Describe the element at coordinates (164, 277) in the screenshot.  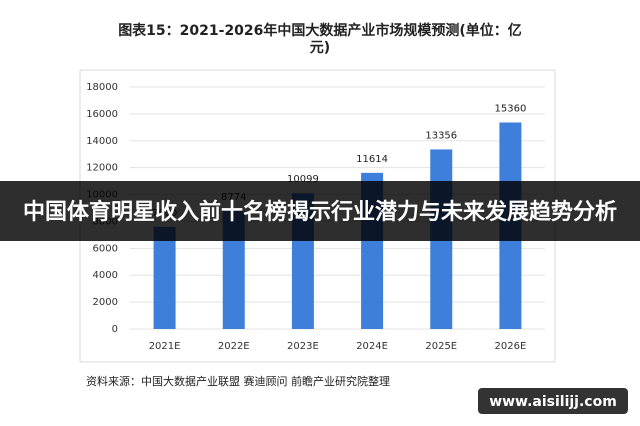
I see `bar` at that location.